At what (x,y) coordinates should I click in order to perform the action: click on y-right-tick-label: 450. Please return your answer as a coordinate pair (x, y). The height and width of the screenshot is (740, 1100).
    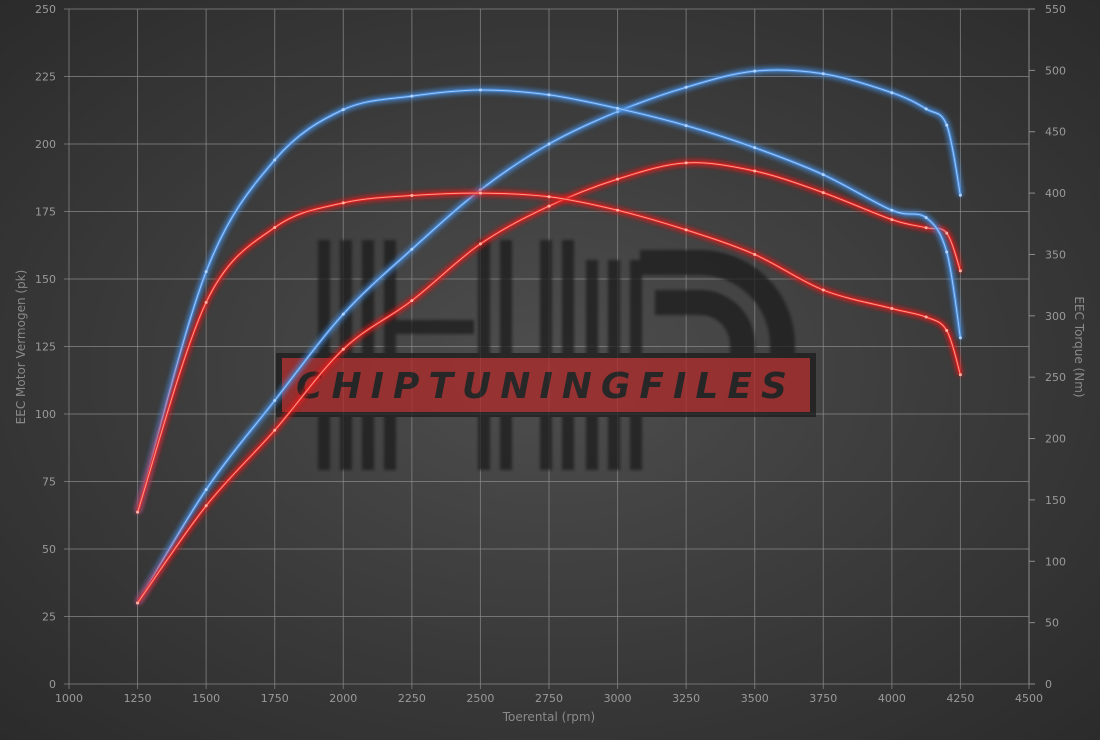
    Looking at the image, I should click on (1055, 132).